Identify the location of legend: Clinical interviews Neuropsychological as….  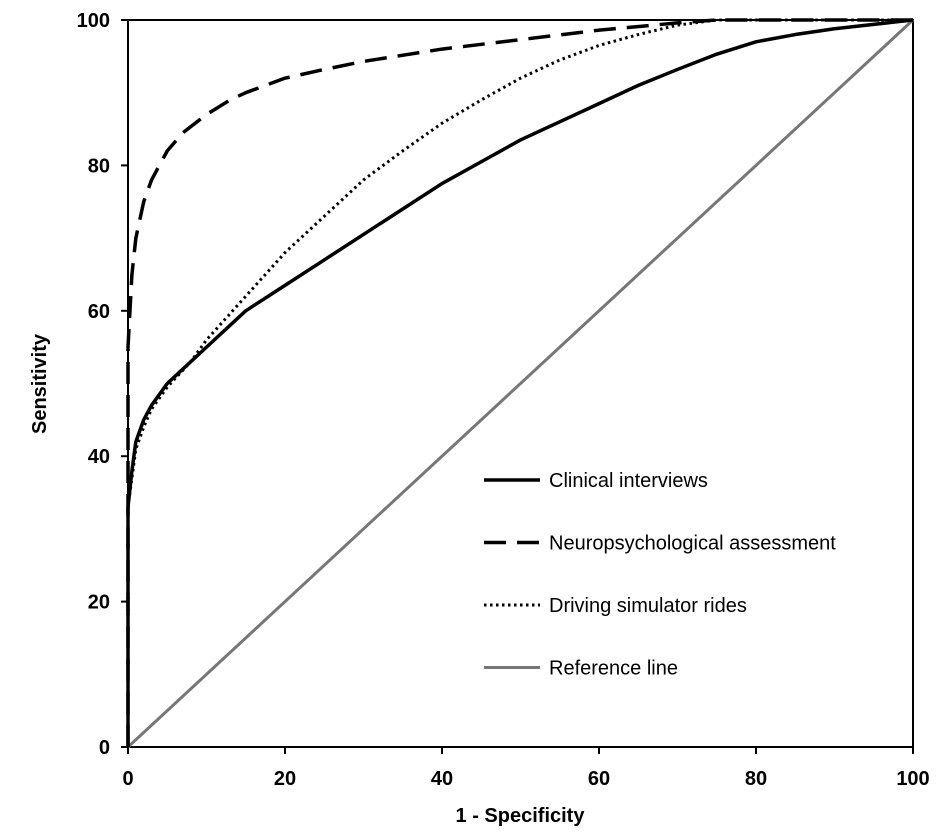
(660, 575).